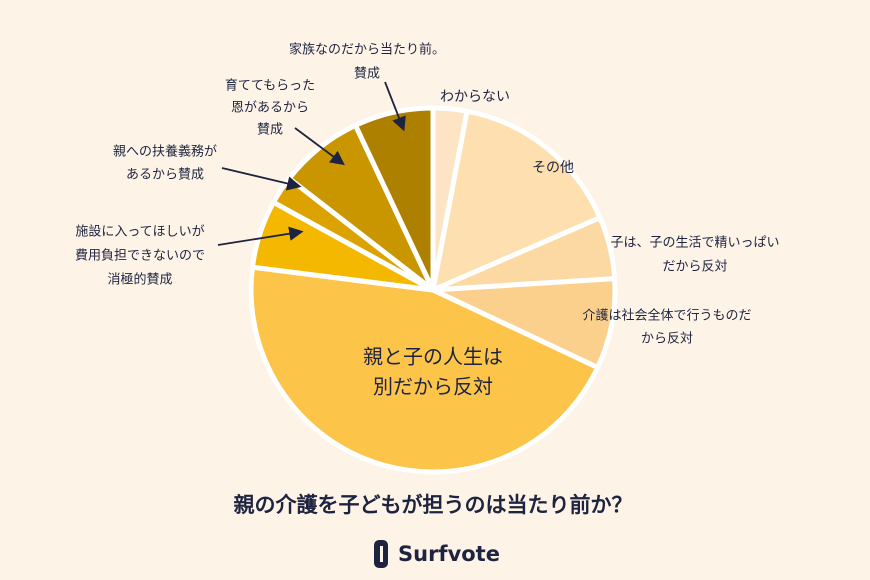 The width and height of the screenshot is (870, 580). I want to click on slice-label: 親と子の人生は, so click(433, 357).